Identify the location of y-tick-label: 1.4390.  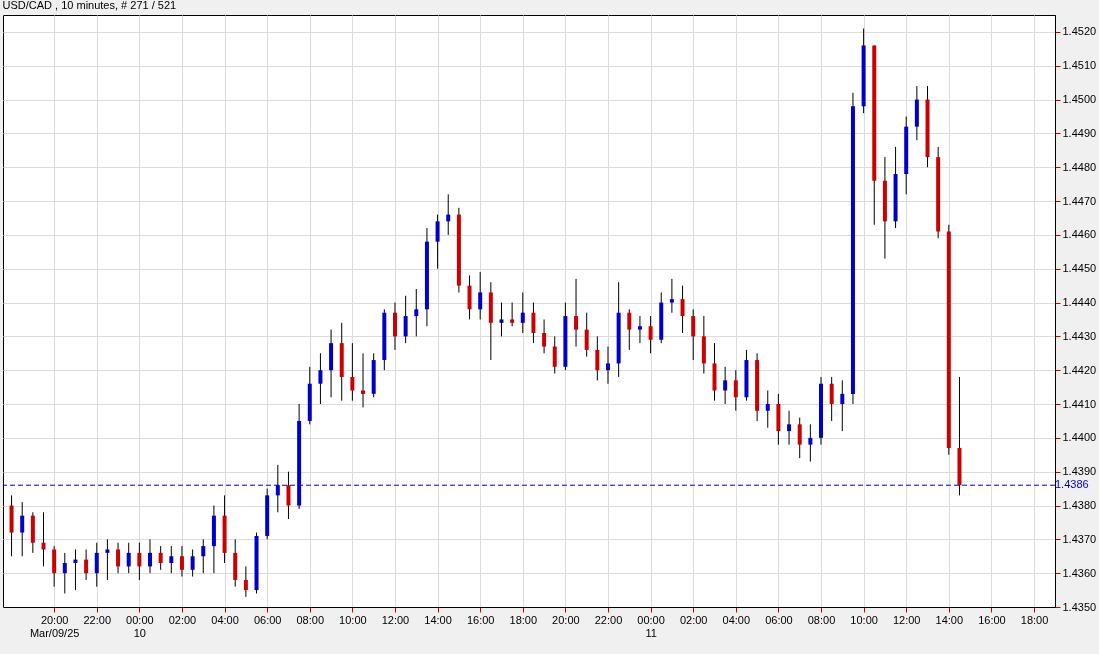
(1079, 471).